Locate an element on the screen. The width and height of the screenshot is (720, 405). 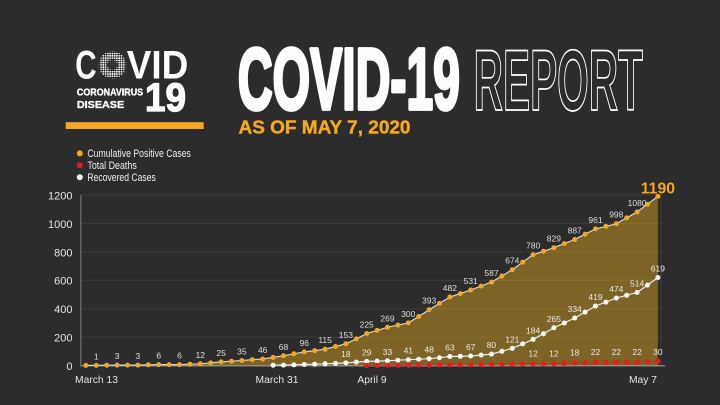
svg-text: 48 is located at coordinates (429, 350).